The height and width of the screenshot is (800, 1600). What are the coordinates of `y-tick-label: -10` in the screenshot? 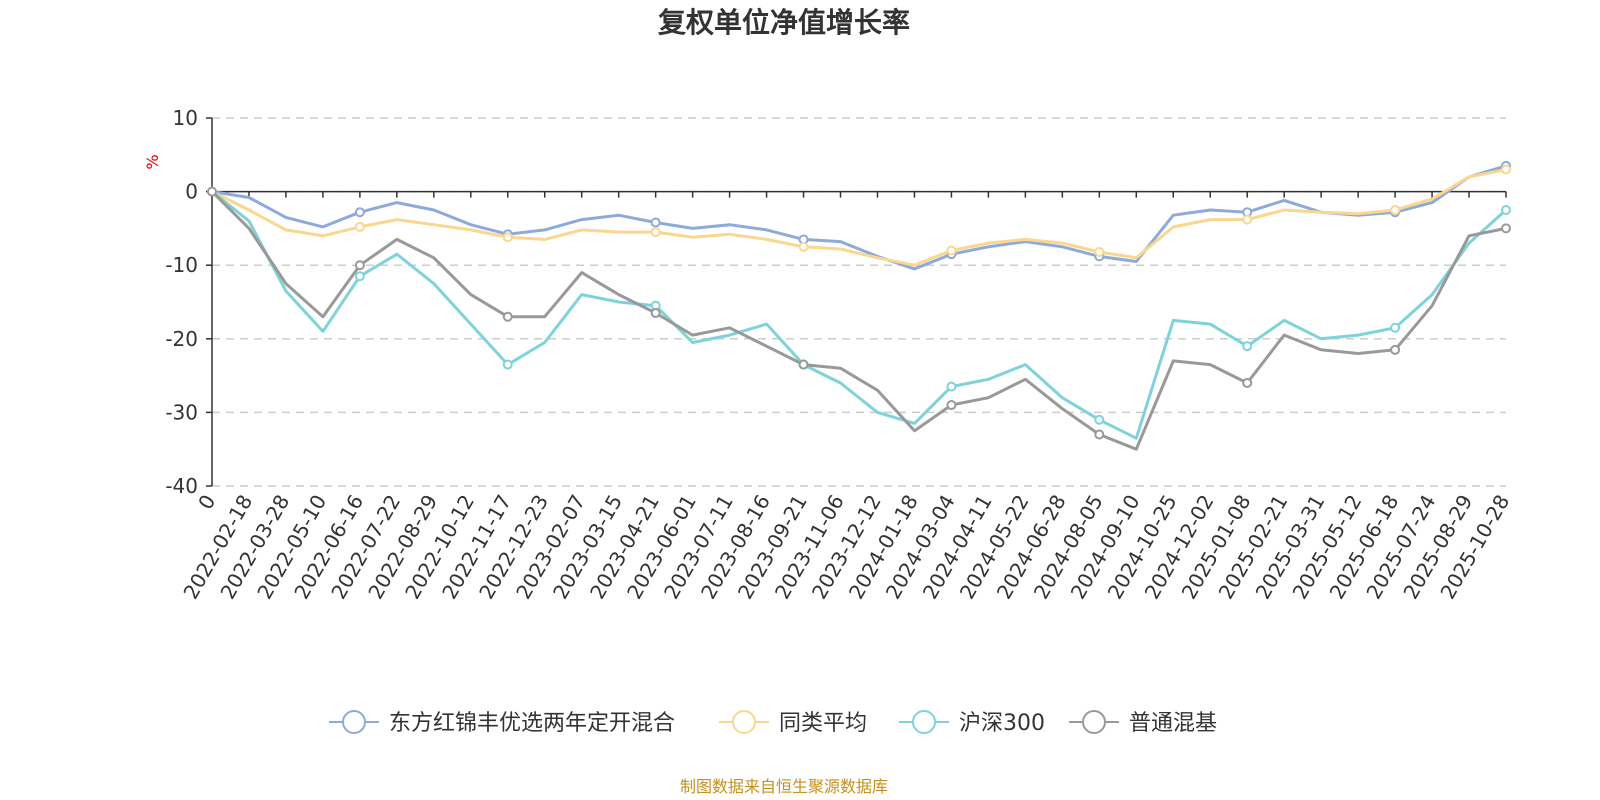 It's located at (181, 265).